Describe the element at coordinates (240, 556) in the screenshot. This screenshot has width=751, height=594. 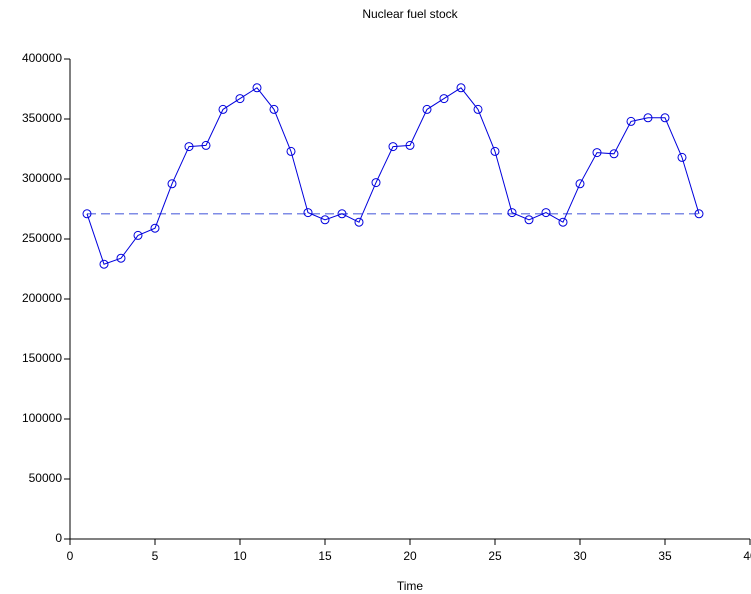
I see `x-tick-label: 10` at that location.